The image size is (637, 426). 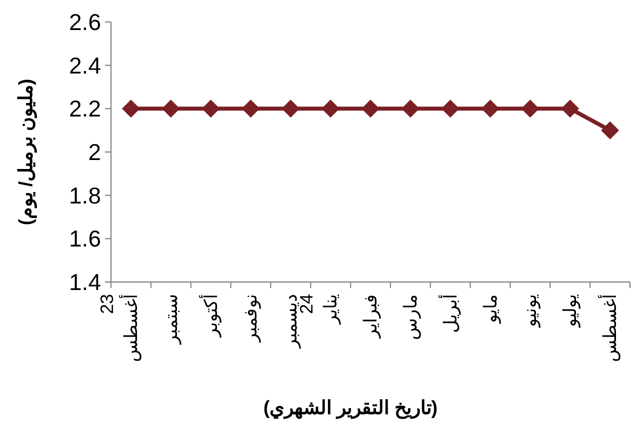 I want to click on x-tick-label: أبريل, so click(x=450, y=313).